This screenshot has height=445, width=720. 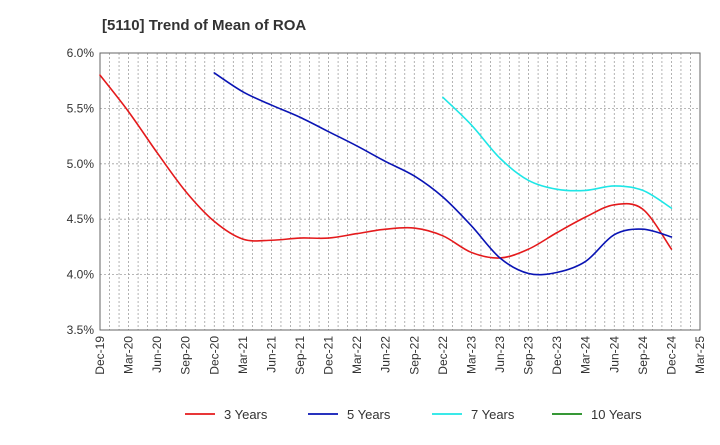 What do you see at coordinates (81, 219) in the screenshot?
I see `y-tick-label: 4.5%` at bounding box center [81, 219].